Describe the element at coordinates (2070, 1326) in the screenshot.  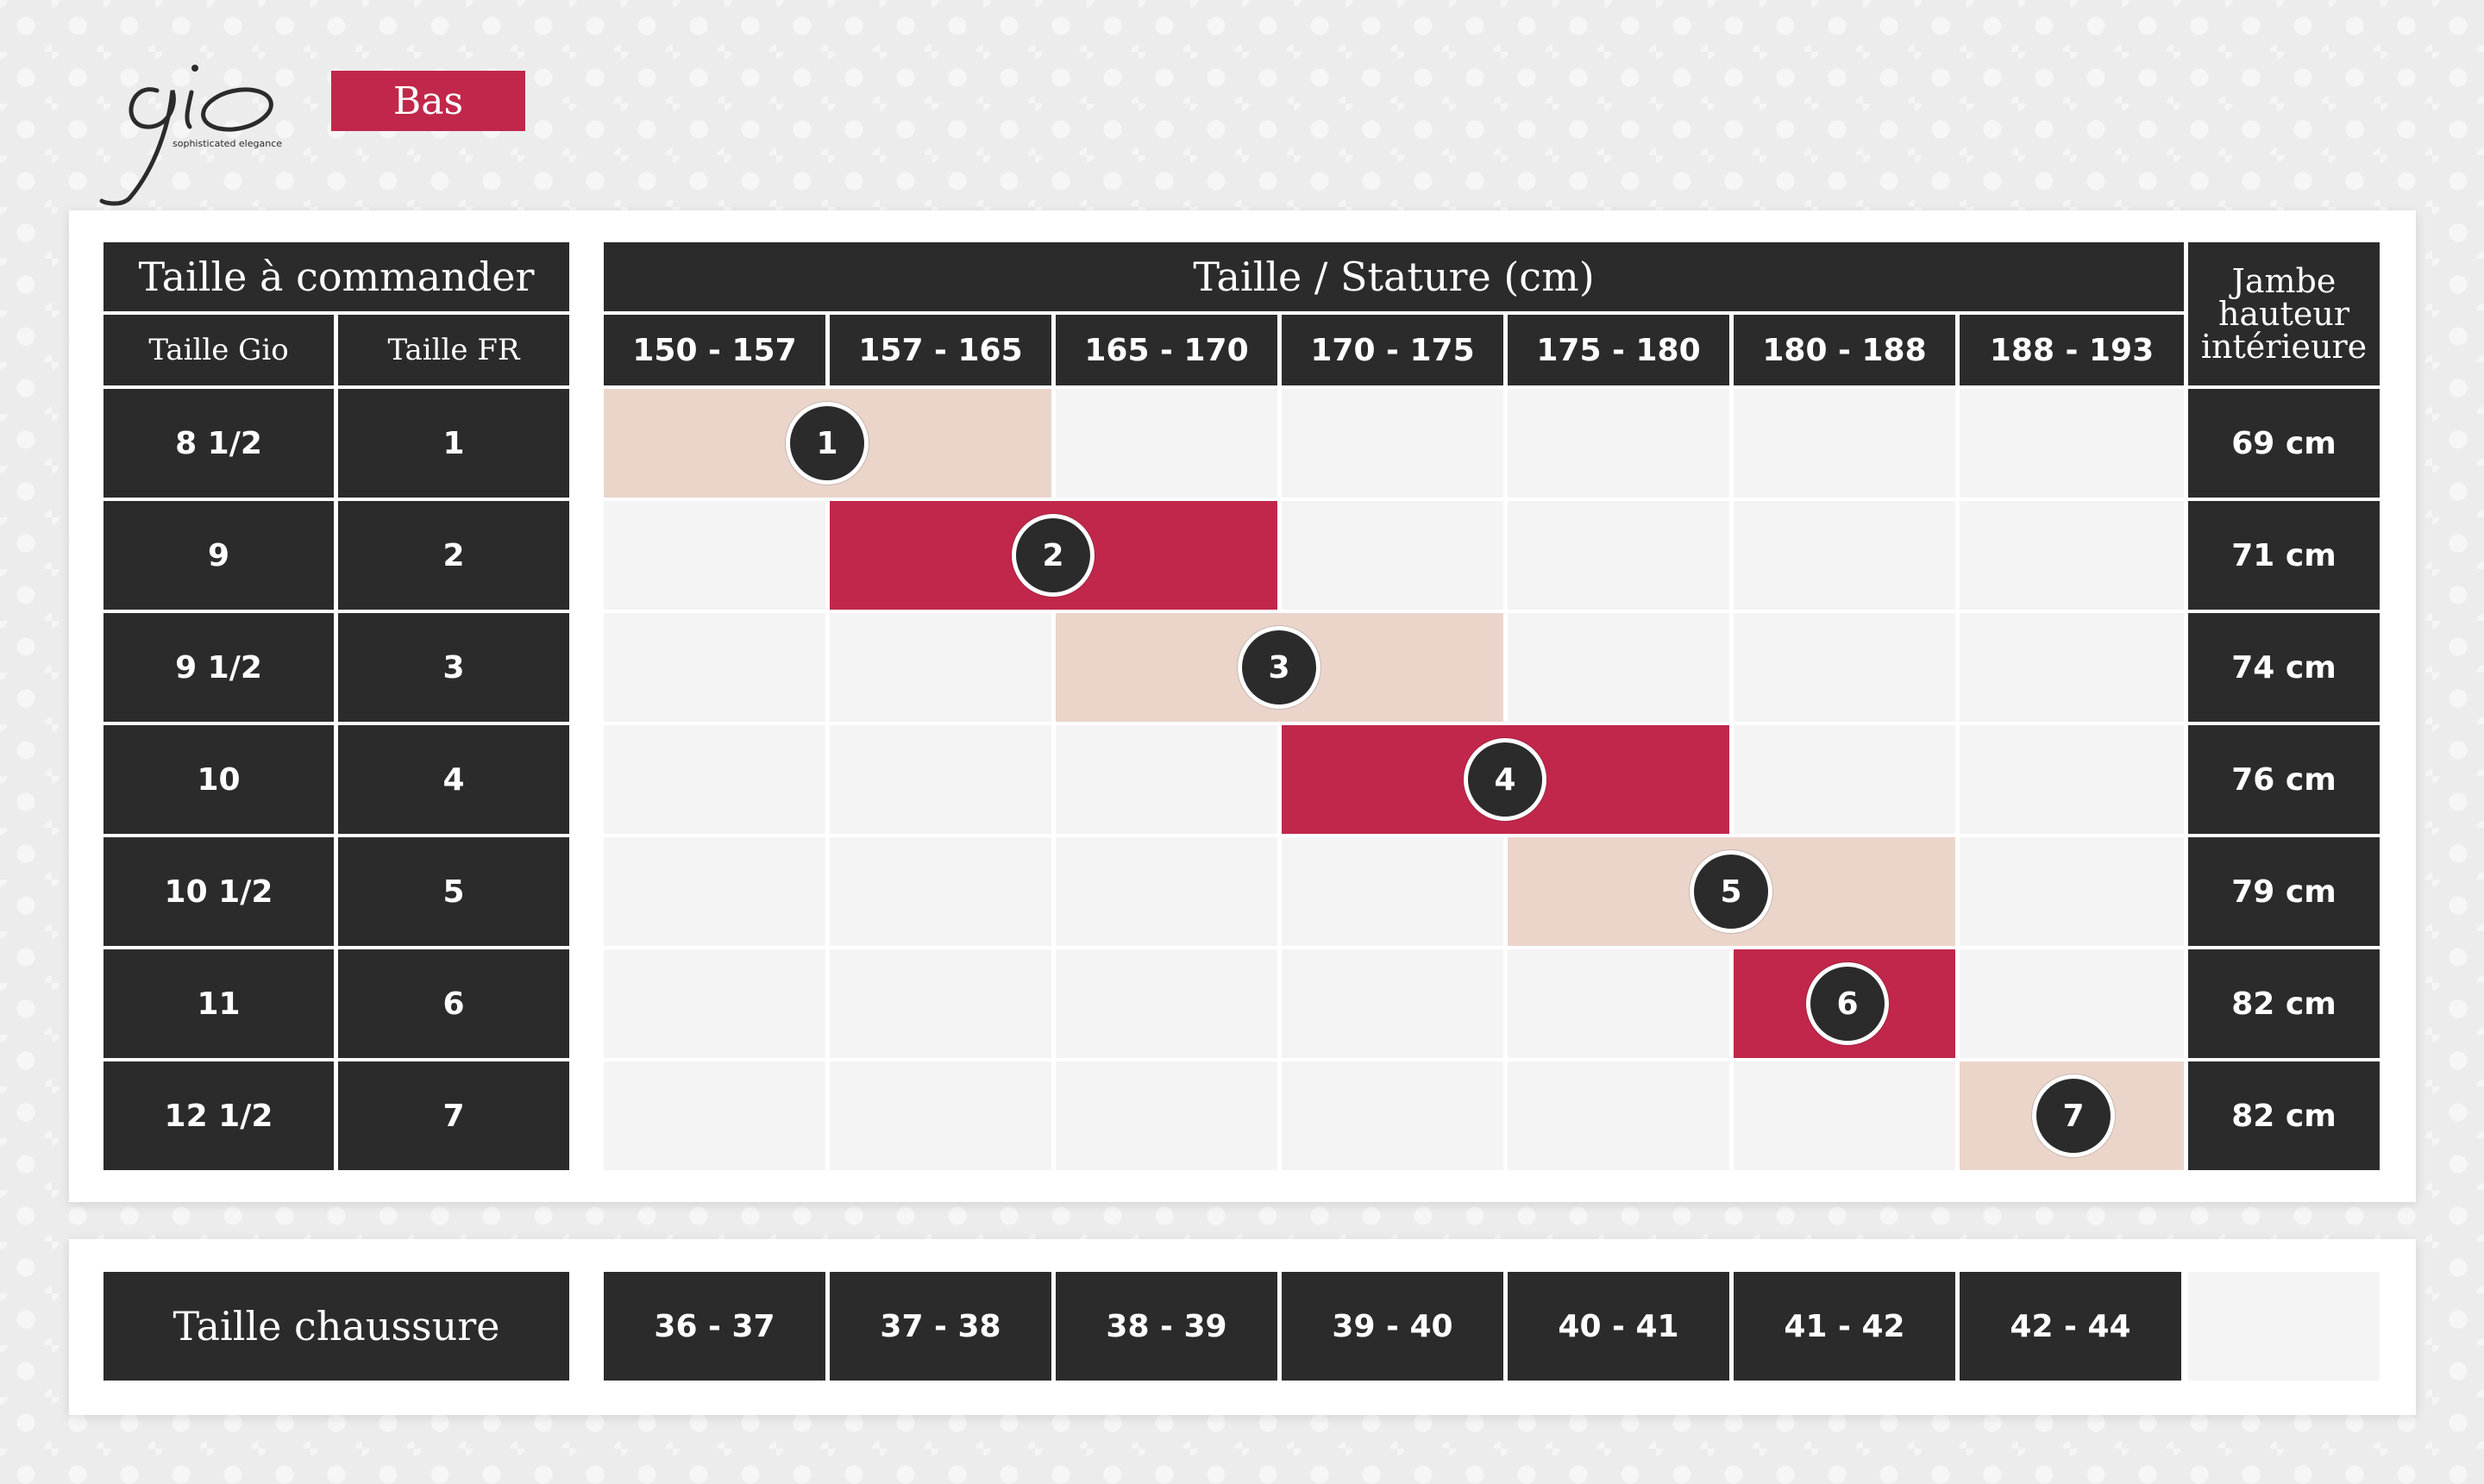
I see `shoe-size-cell: 42 - 44` at that location.